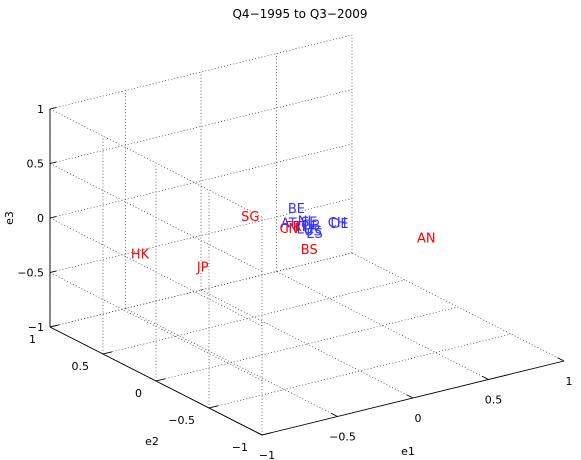 This screenshot has height=460, width=581. I want to click on point-label-cn: CN, so click(288, 229).